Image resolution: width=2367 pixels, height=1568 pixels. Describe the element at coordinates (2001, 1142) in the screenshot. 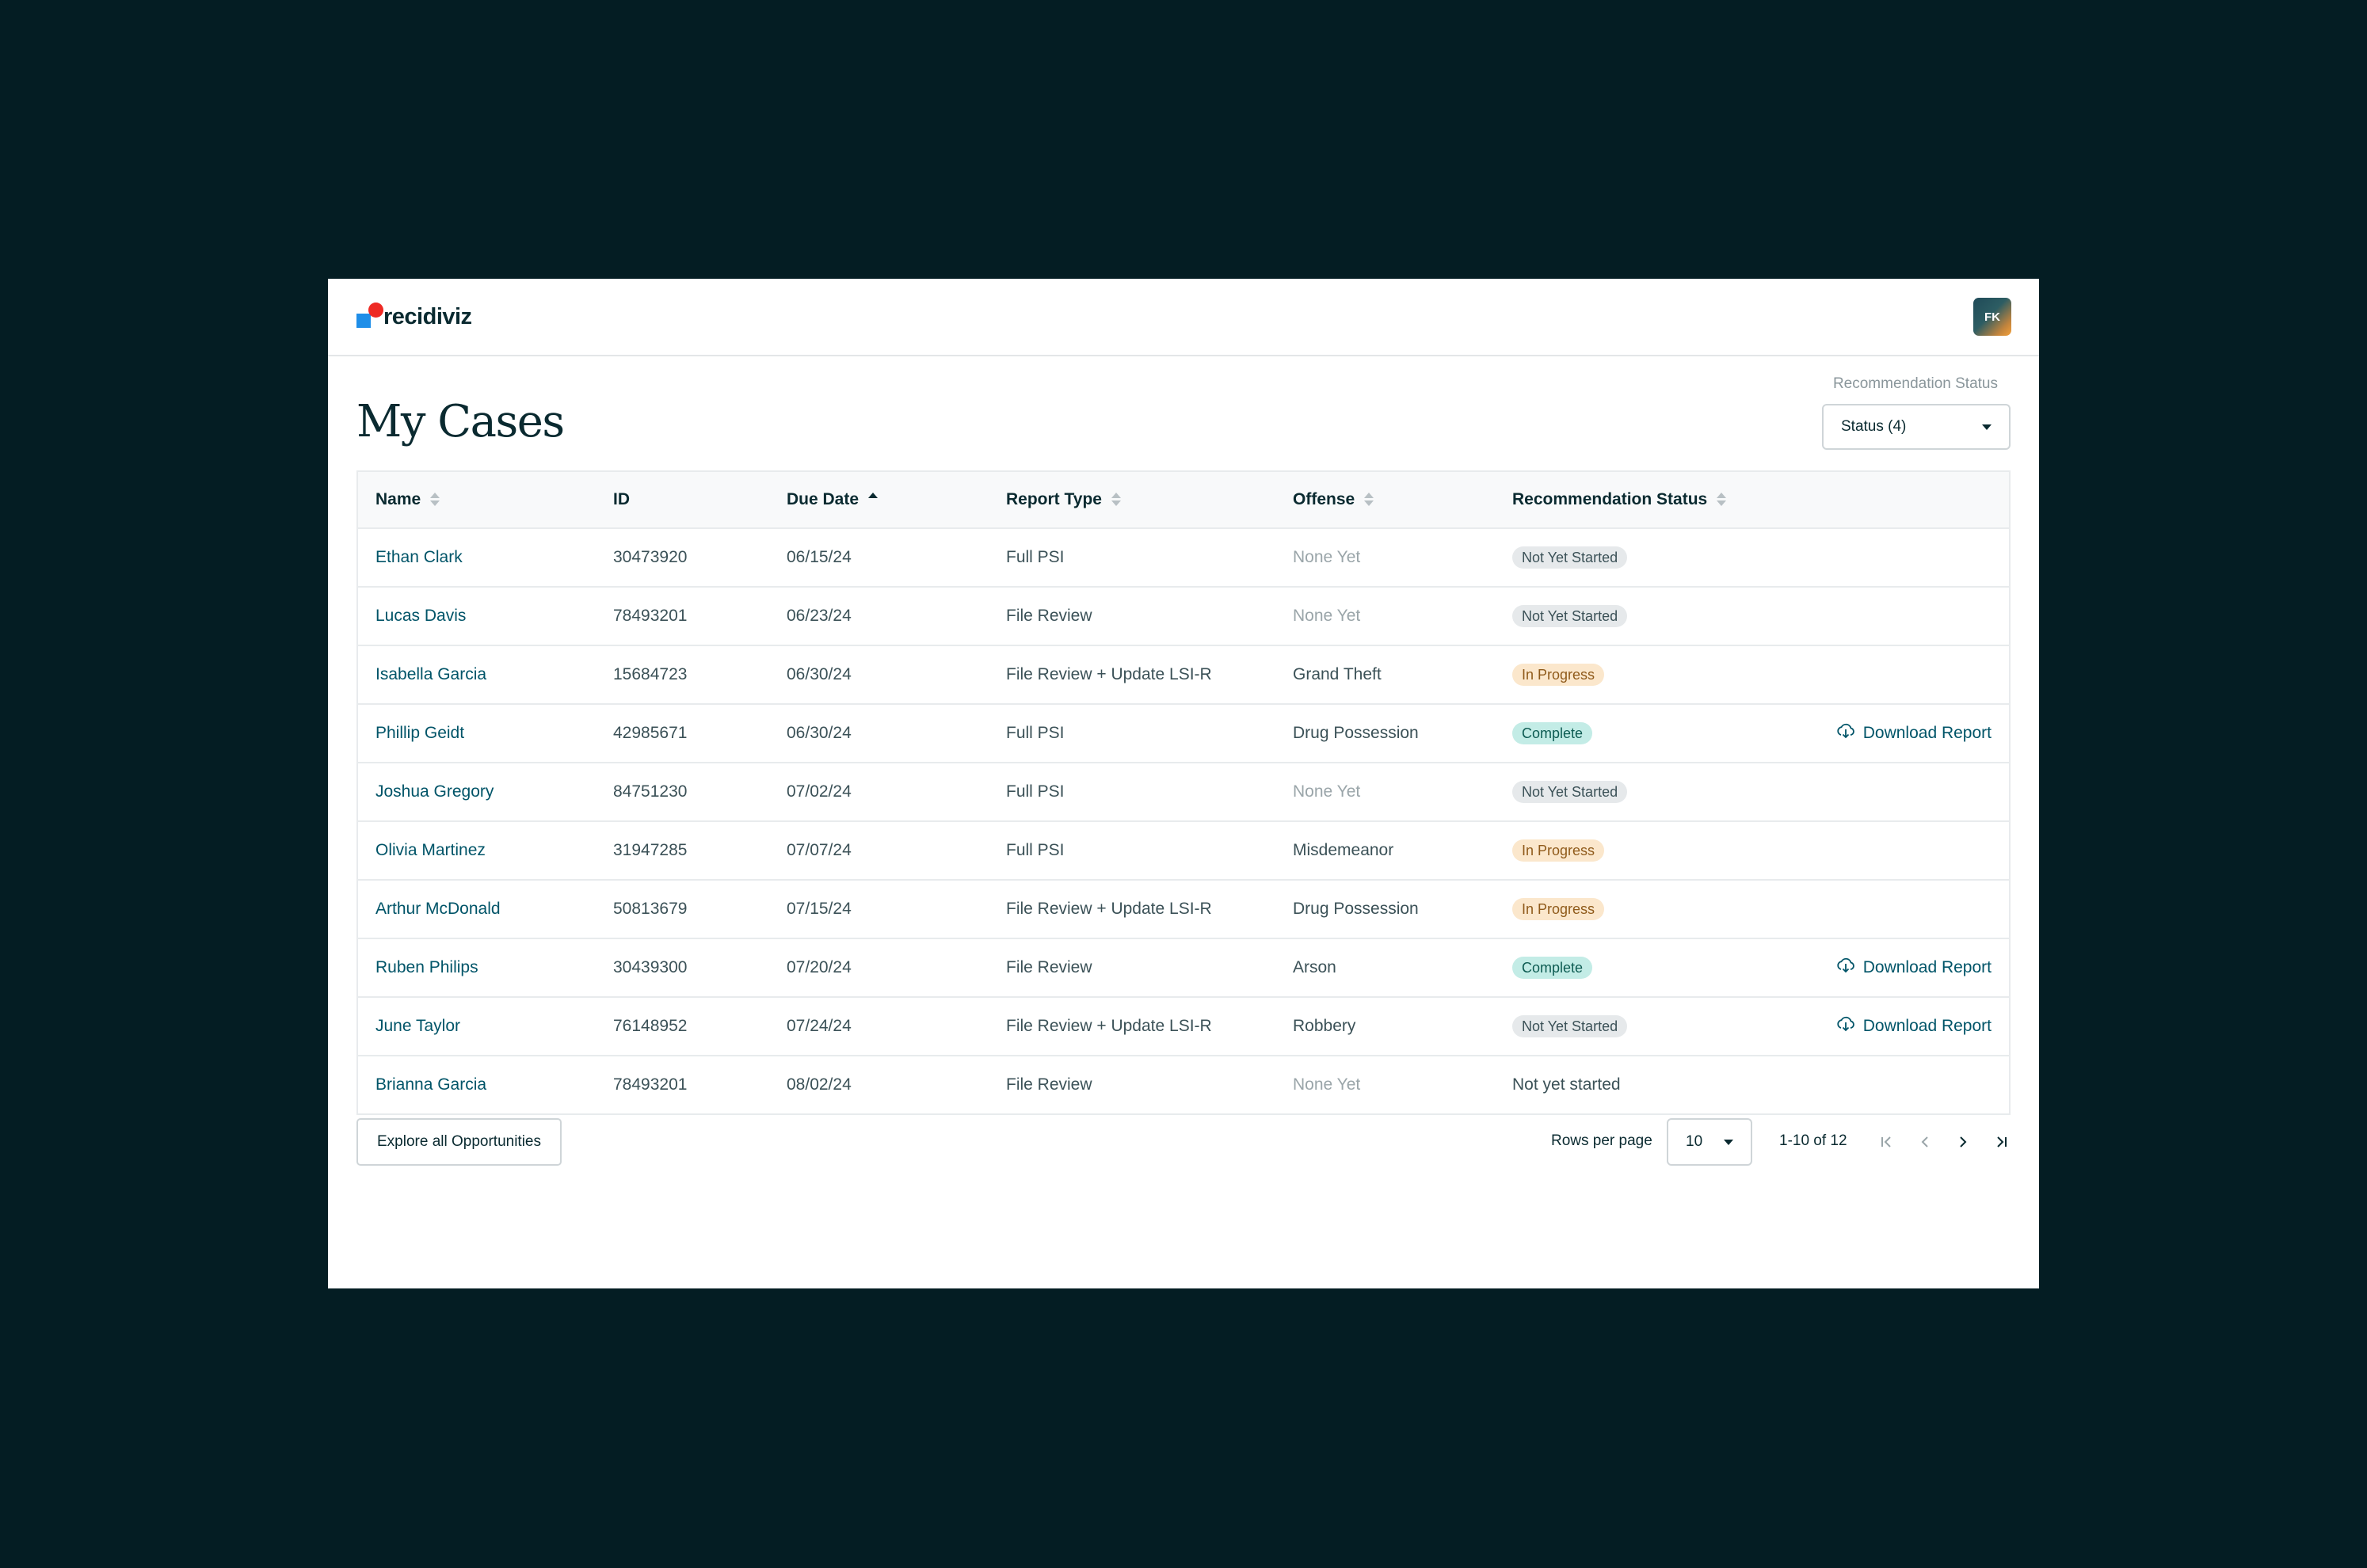

I see `last-page-icon` at that location.